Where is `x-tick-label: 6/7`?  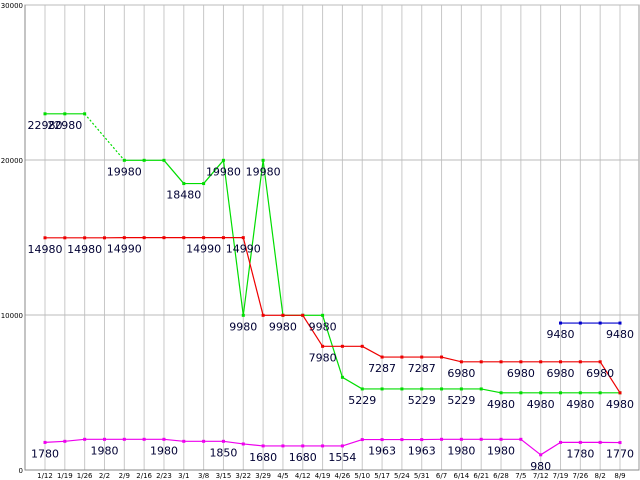 x-tick-label: 6/7 is located at coordinates (441, 476).